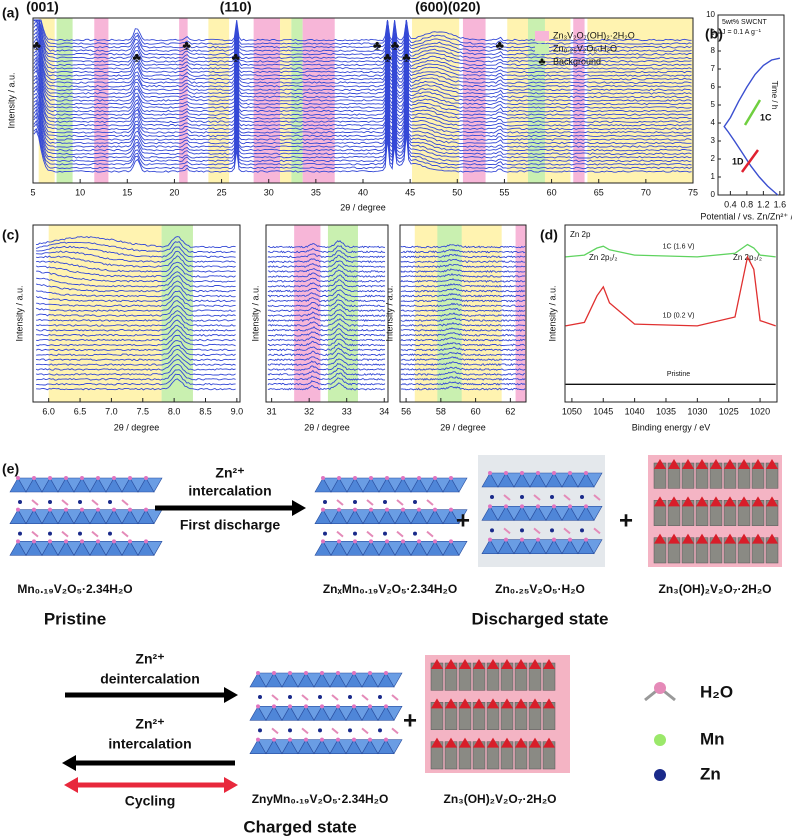 The width and height of the screenshot is (792, 839). What do you see at coordinates (646, 192) in the screenshot?
I see `x-tick-label: 70` at bounding box center [646, 192].